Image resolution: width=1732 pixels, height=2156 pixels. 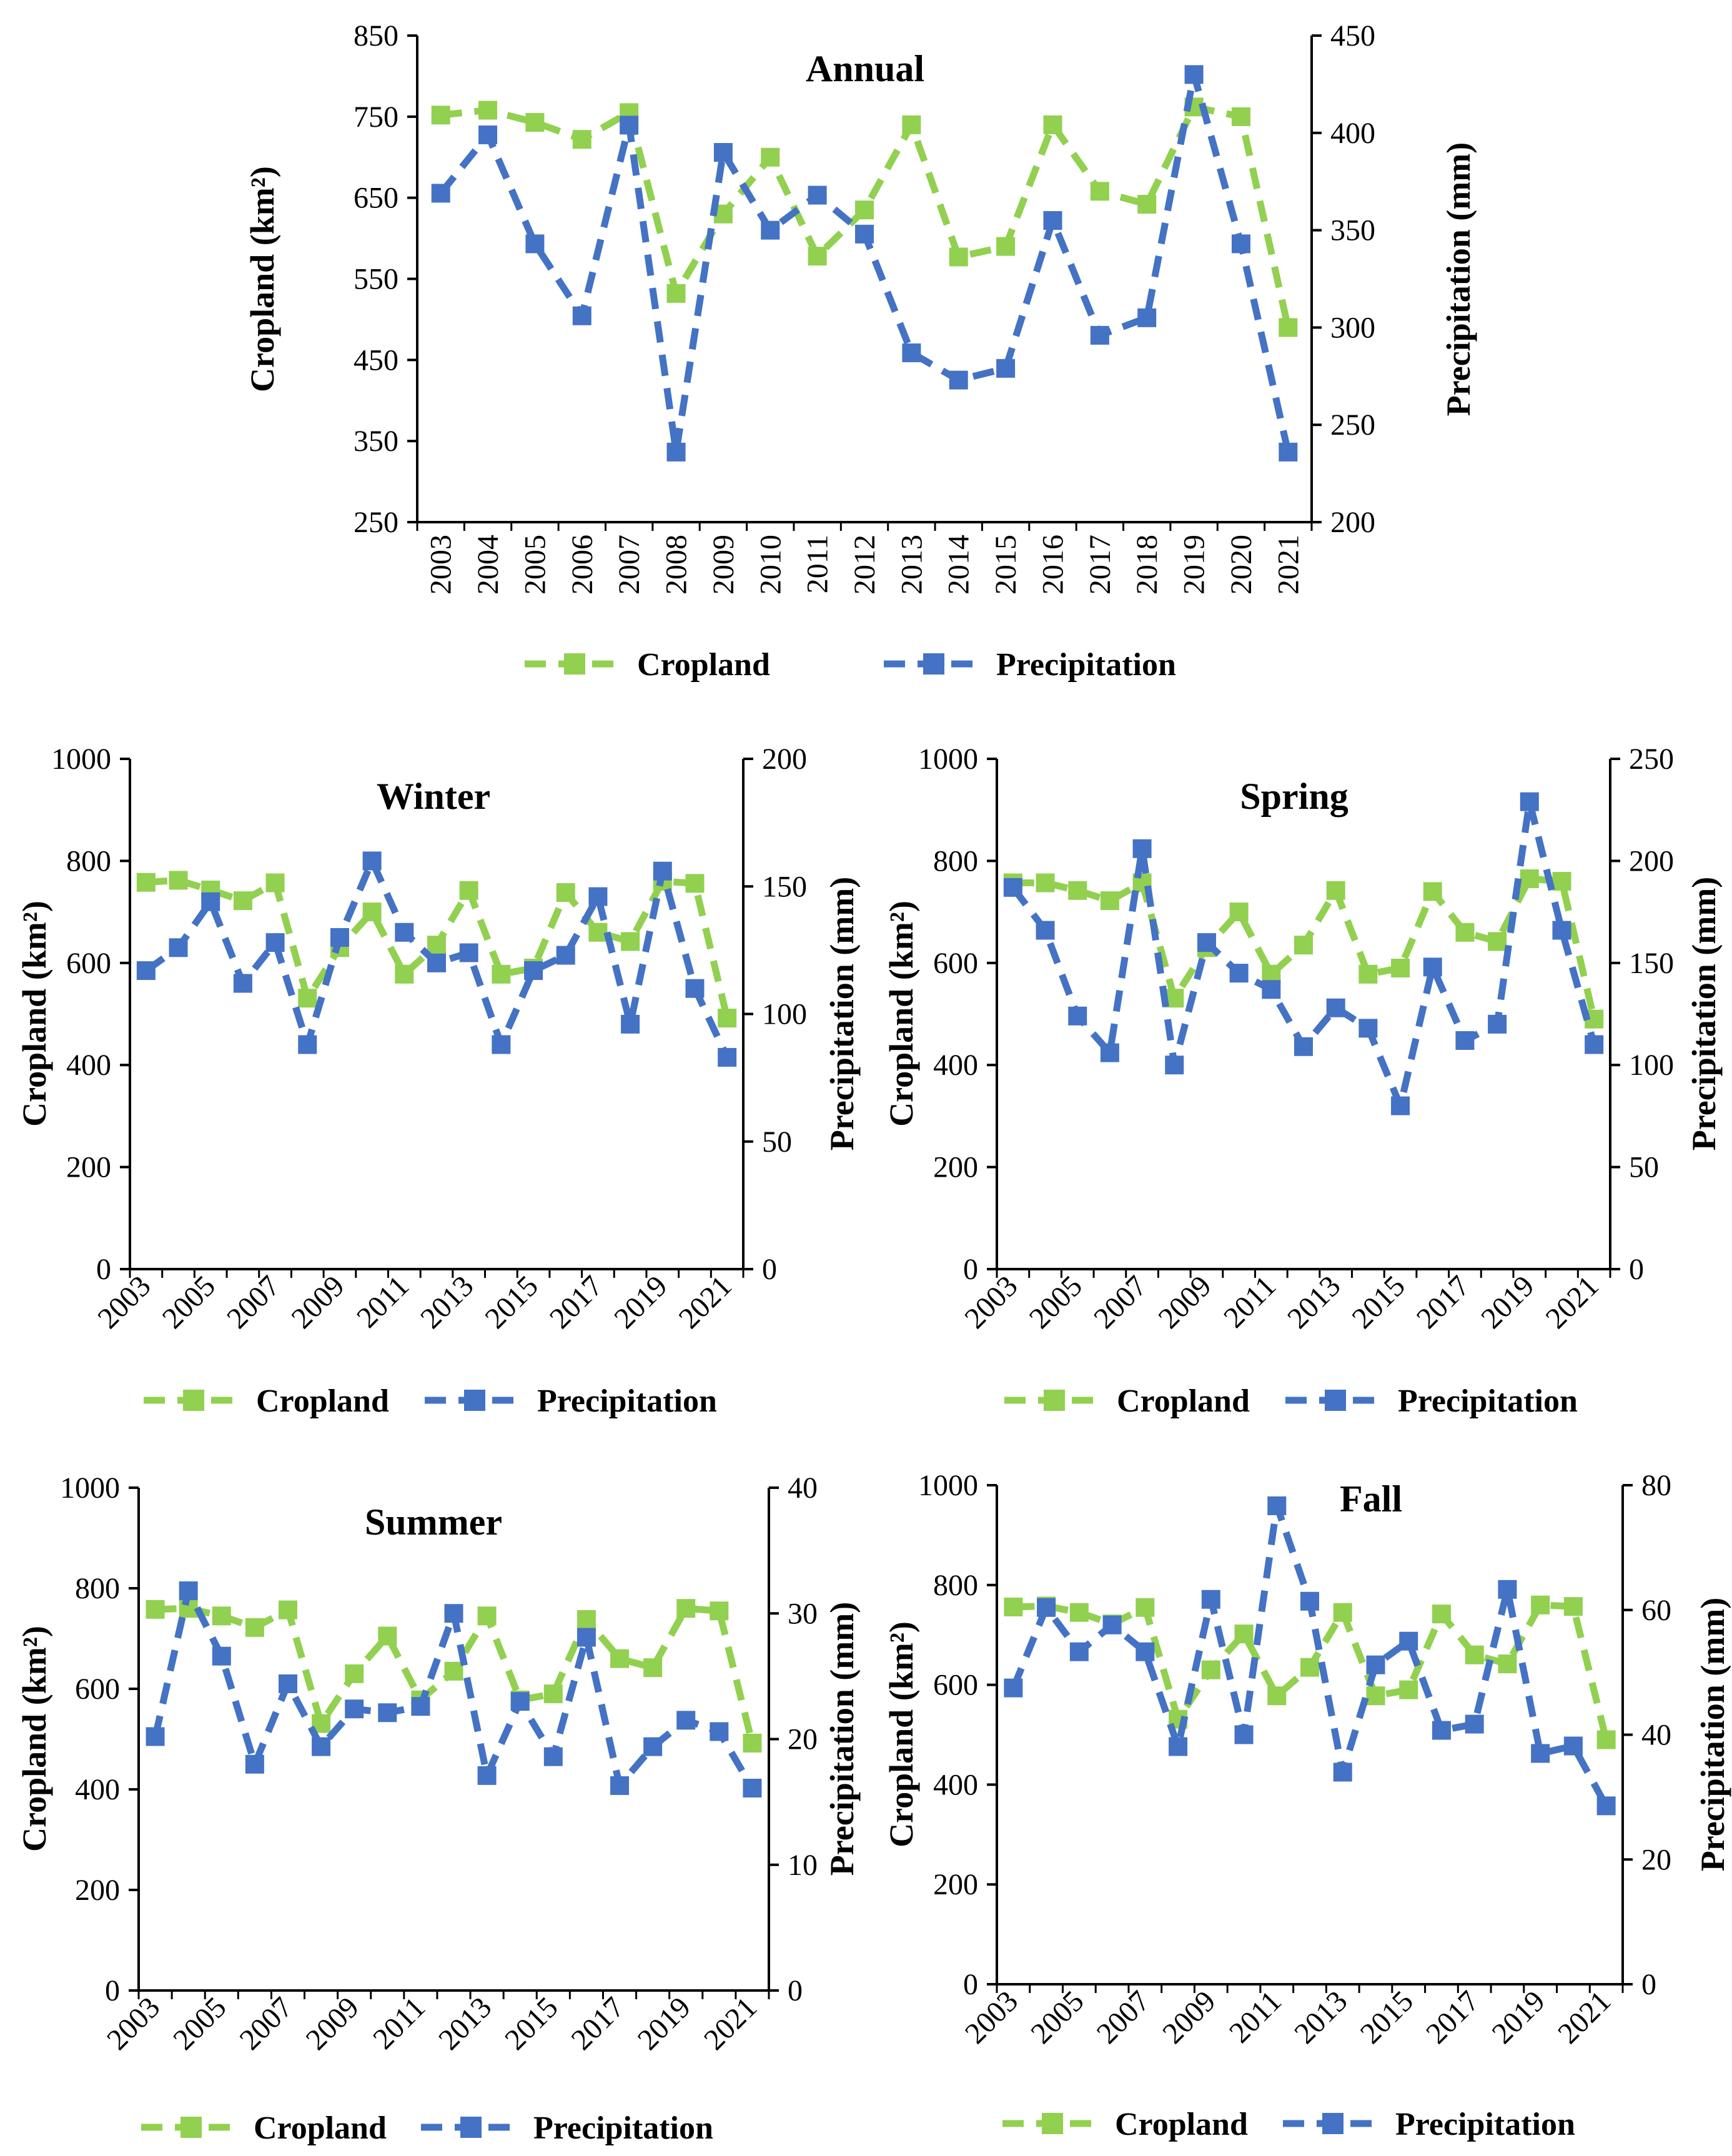 I want to click on fall-ytick-label: 200, so click(x=955, y=1884).